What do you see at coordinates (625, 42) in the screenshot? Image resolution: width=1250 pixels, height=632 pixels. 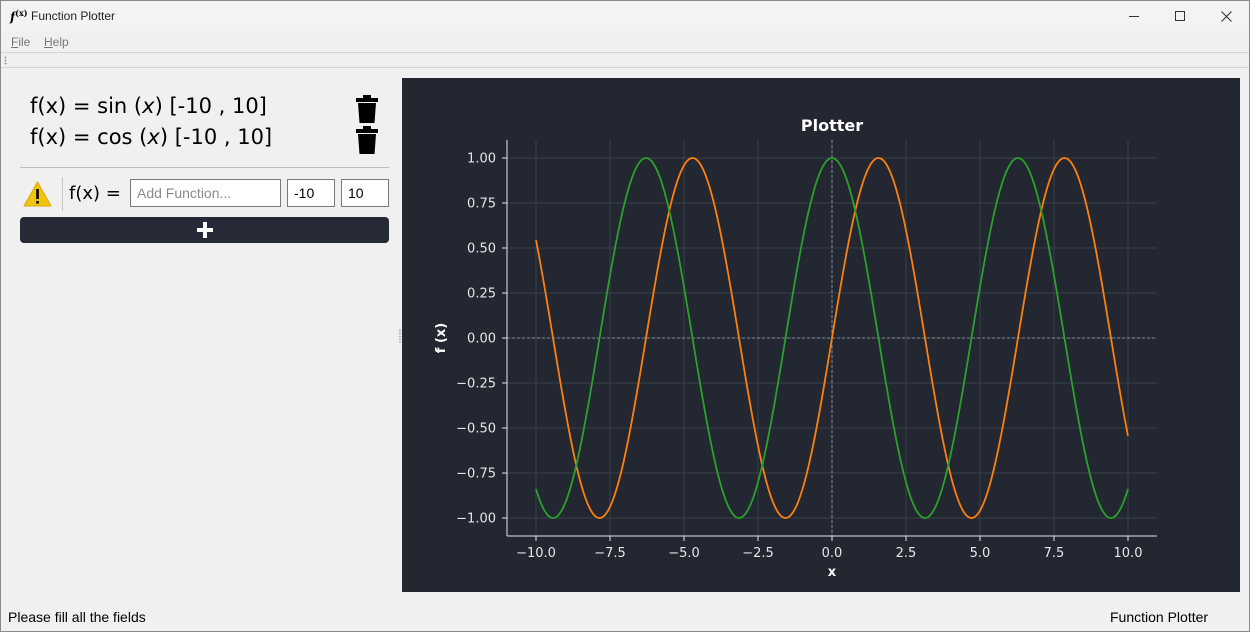 I see `menu-bar: File Help` at bounding box center [625, 42].